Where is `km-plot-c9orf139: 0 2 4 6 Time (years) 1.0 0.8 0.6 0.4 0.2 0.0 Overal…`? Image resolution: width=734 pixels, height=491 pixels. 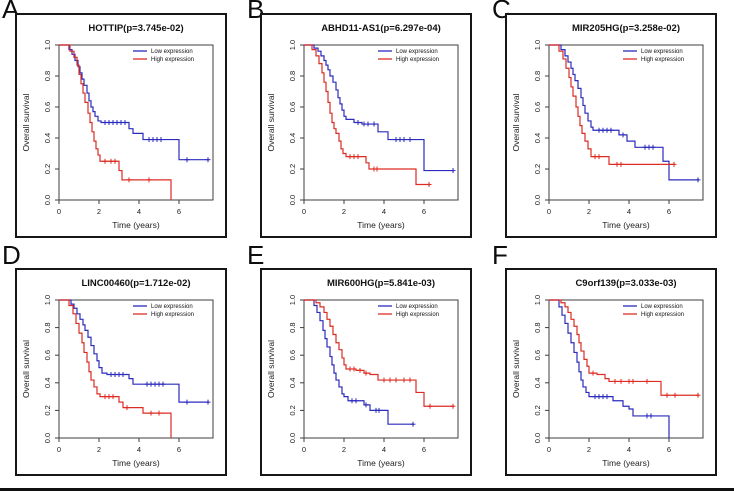
km-plot-c9orf139: 0 2 4 6 Time (years) 1.0 0.8 0.6 0.4 0.2 0.0 Overal… is located at coordinates (607, 381).